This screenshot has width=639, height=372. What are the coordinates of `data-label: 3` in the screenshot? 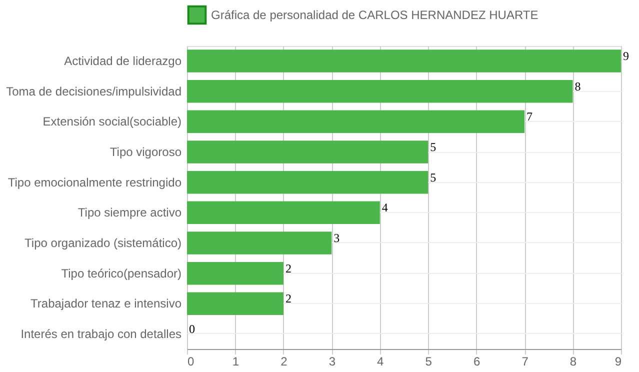 It's located at (337, 237).